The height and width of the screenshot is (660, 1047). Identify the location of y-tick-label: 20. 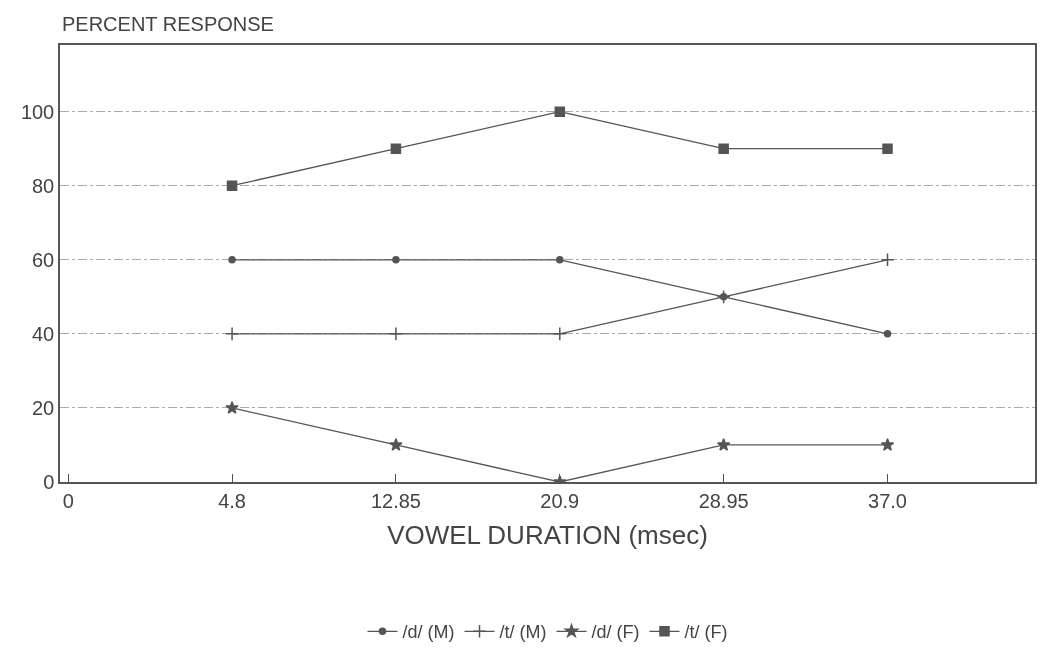
(43, 407).